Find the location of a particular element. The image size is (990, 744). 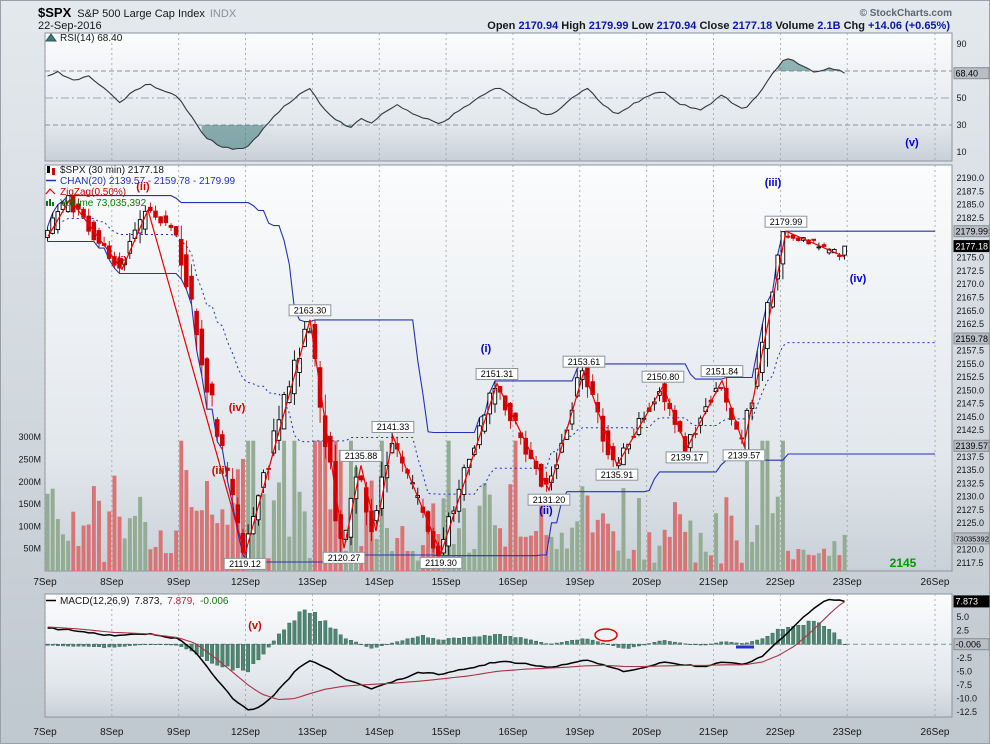

svg-text: 2119.30 is located at coordinates (441, 563).